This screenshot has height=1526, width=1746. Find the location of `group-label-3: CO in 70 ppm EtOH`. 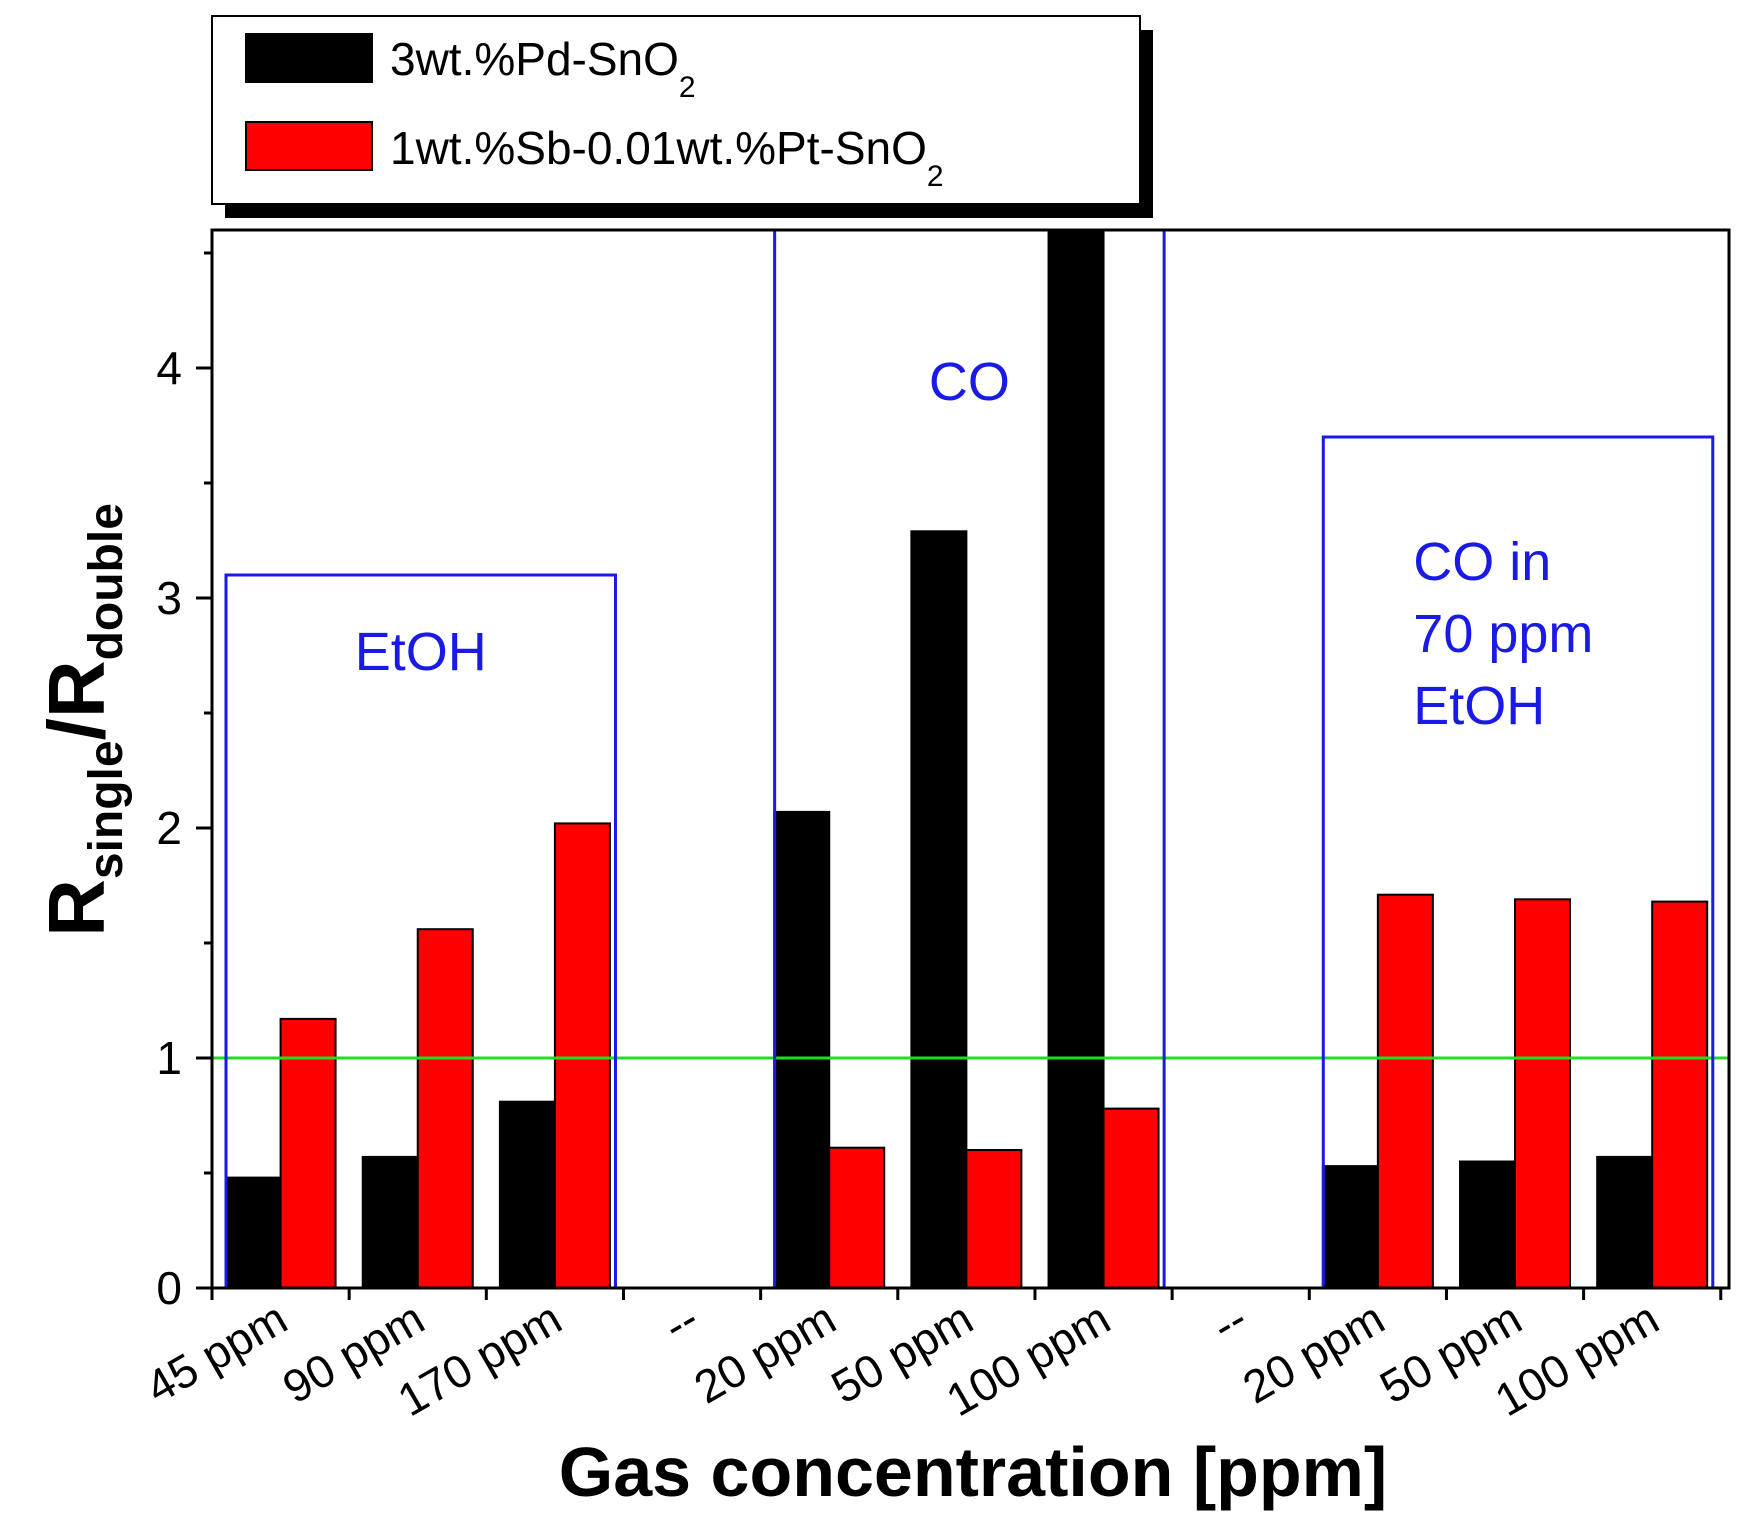

group-label-3: CO in 70 ppm EtOH is located at coordinates (1503, 634).